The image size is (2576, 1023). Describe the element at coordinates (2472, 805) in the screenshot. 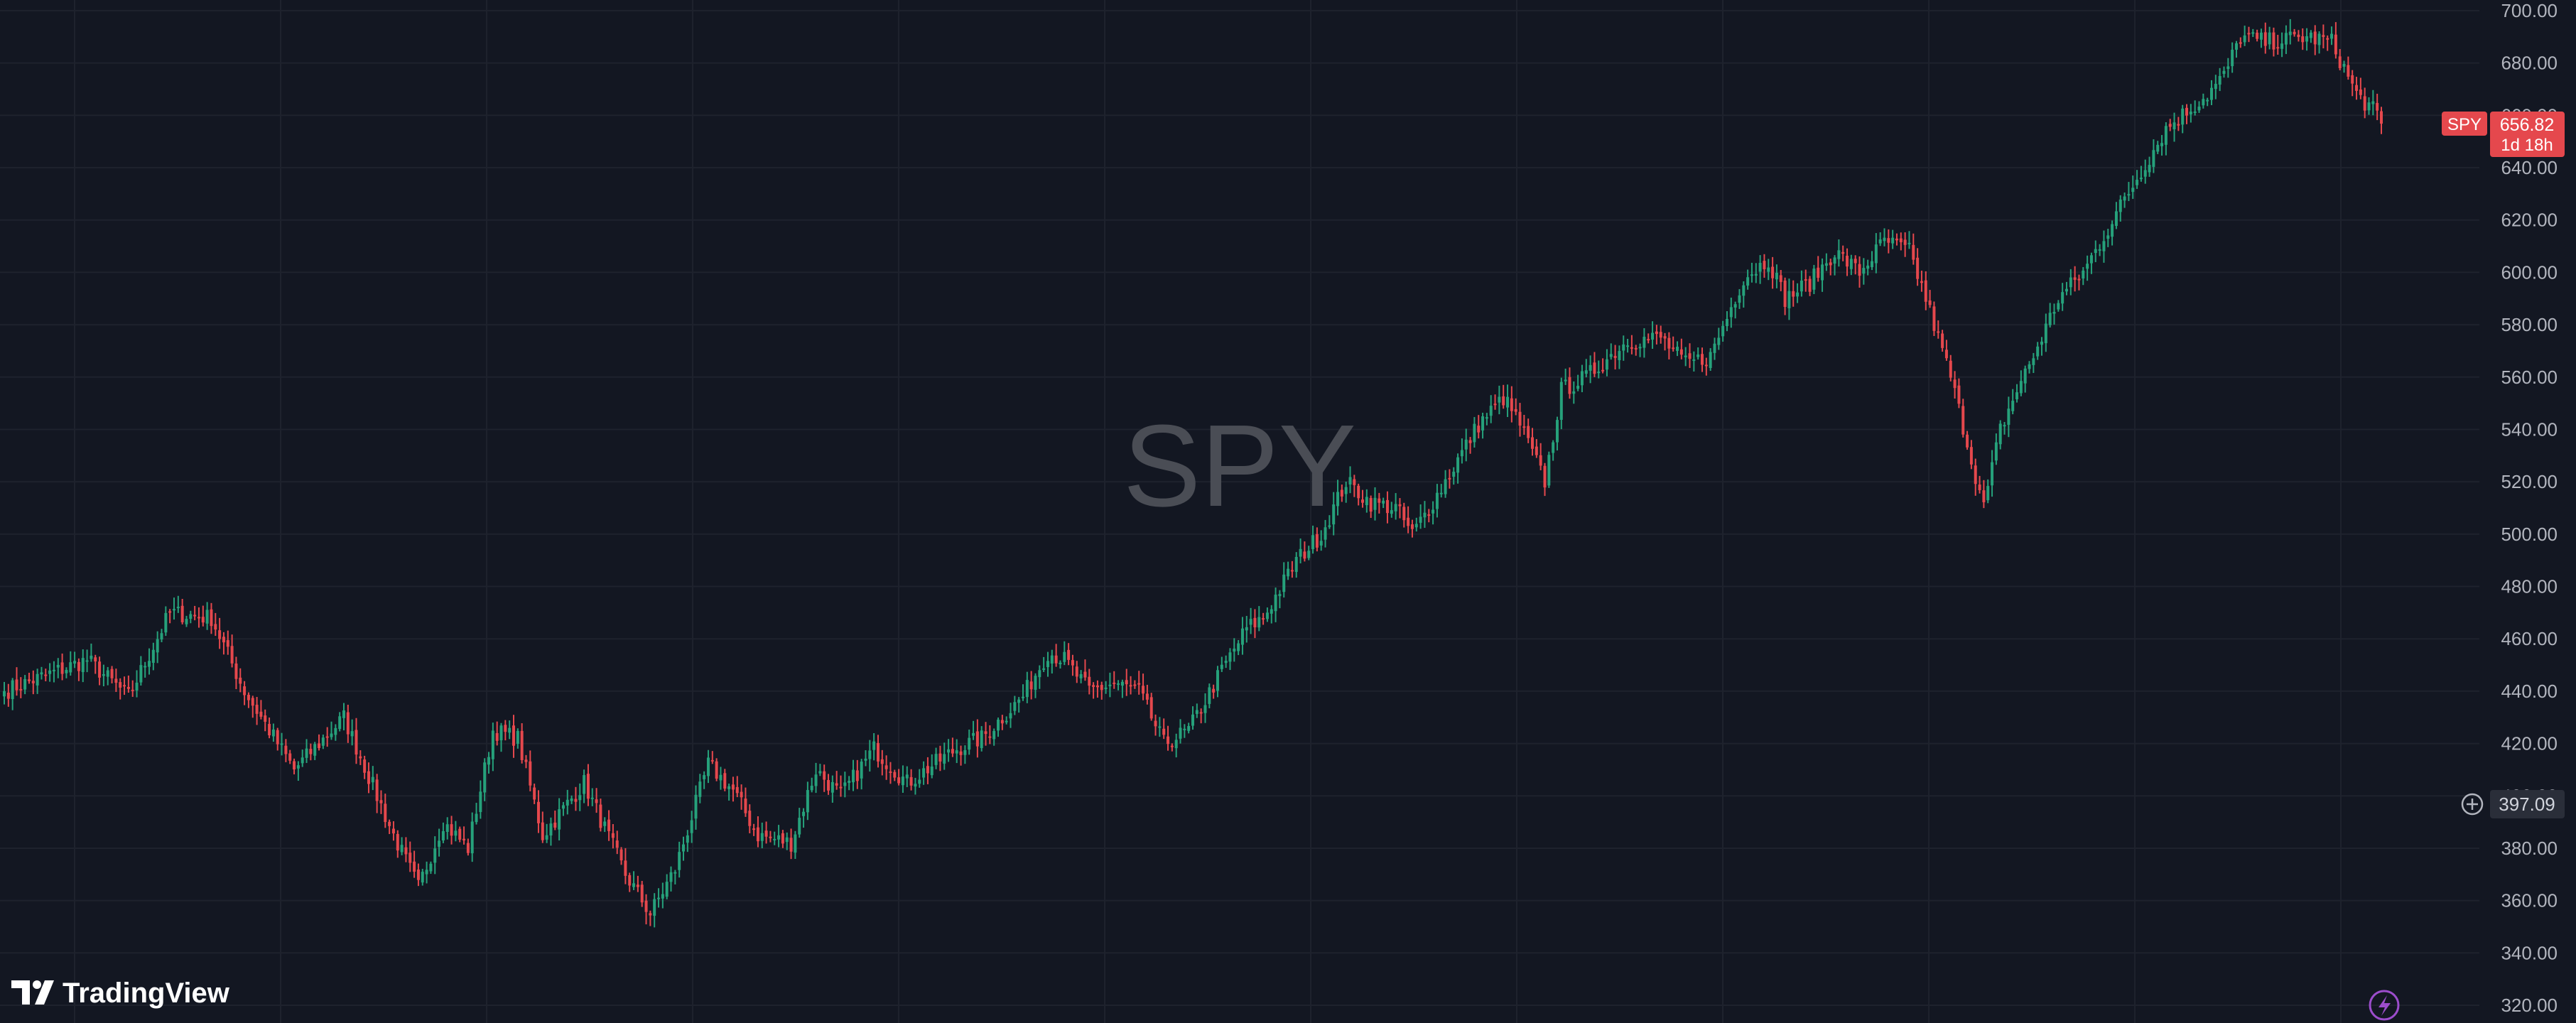

I see `plus-circle-icon` at that location.